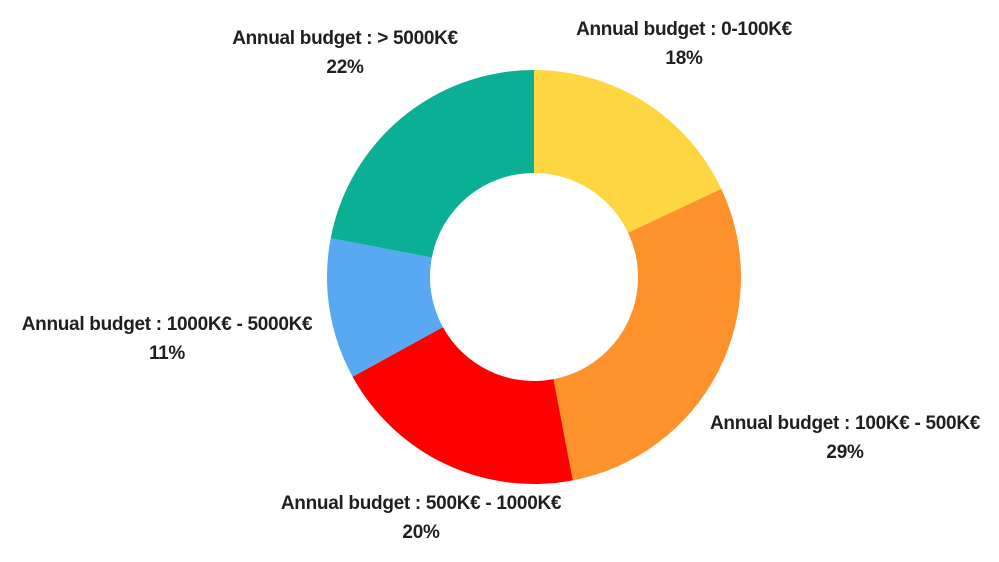 The image size is (999, 562). What do you see at coordinates (421, 503) in the screenshot?
I see `slice-category-label: Annual budget : 500K€ - 1000K€` at bounding box center [421, 503].